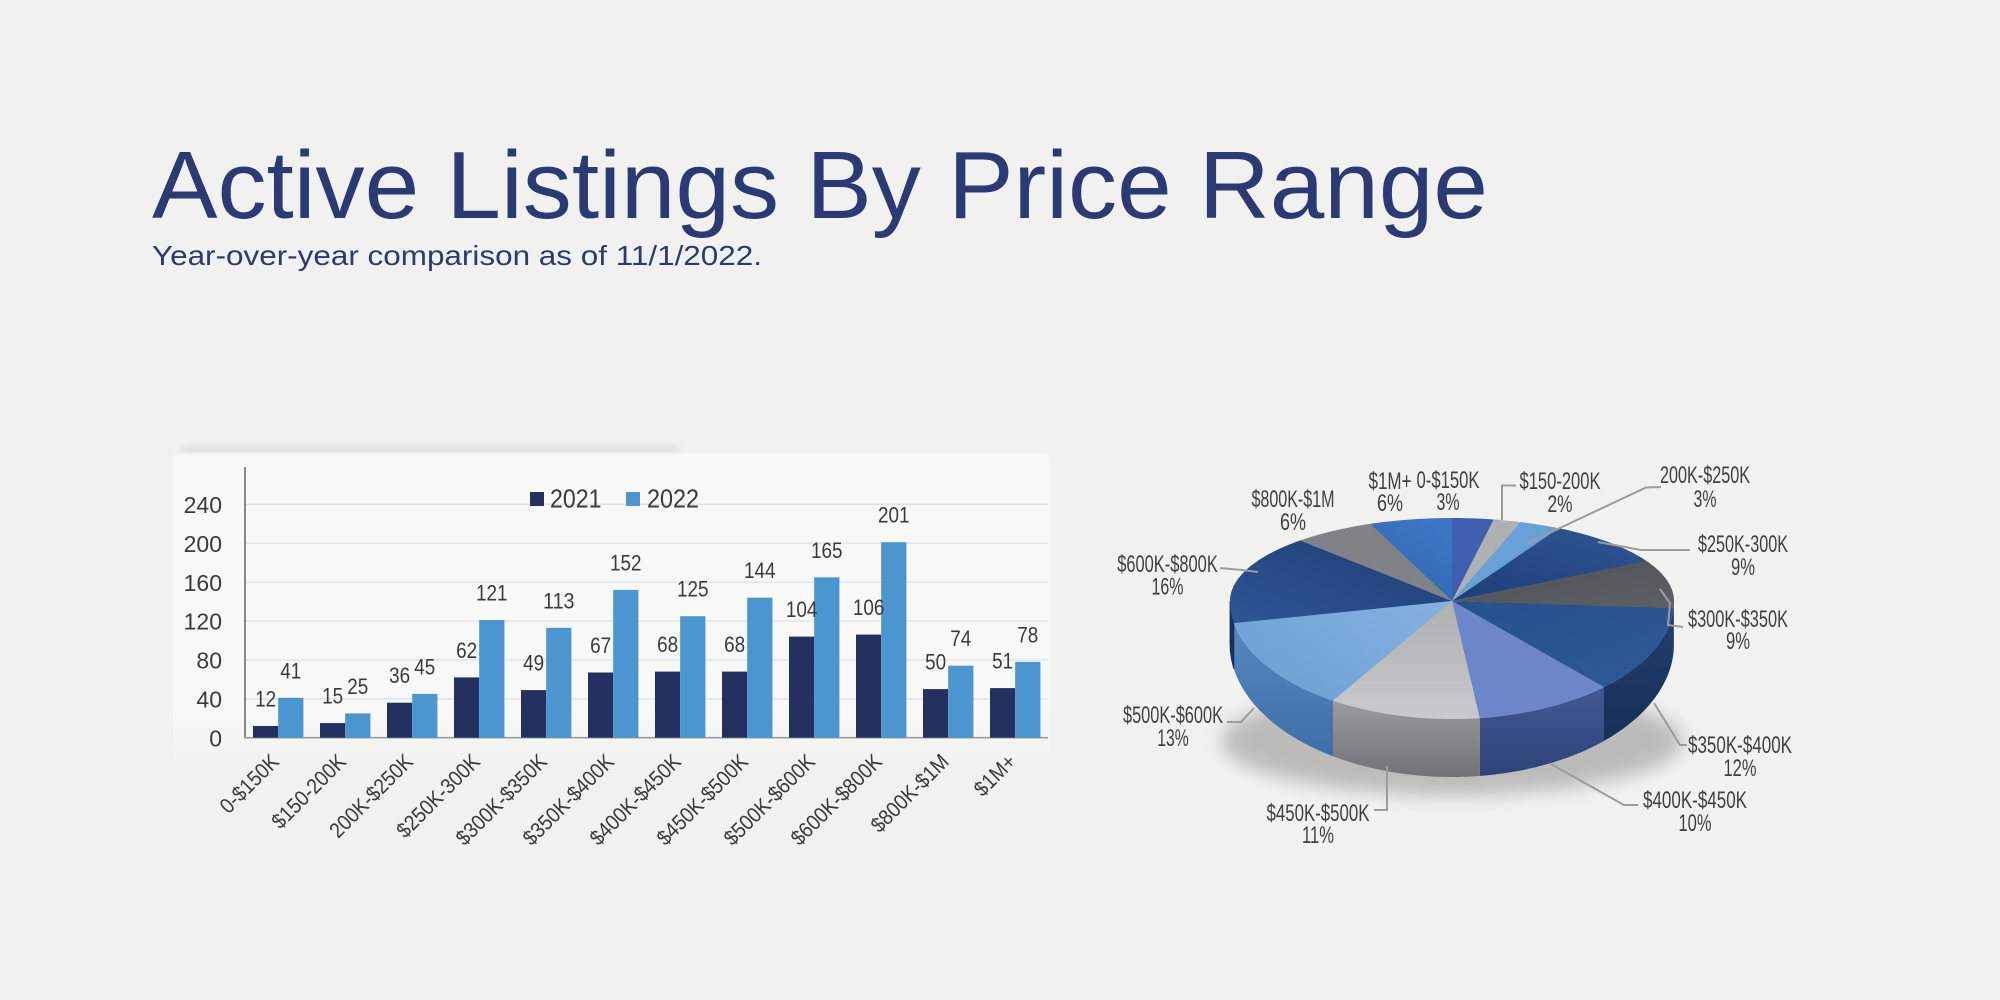 The image size is (2000, 1000). Describe the element at coordinates (265, 699) in the screenshot. I see `svg-text: 12` at that location.